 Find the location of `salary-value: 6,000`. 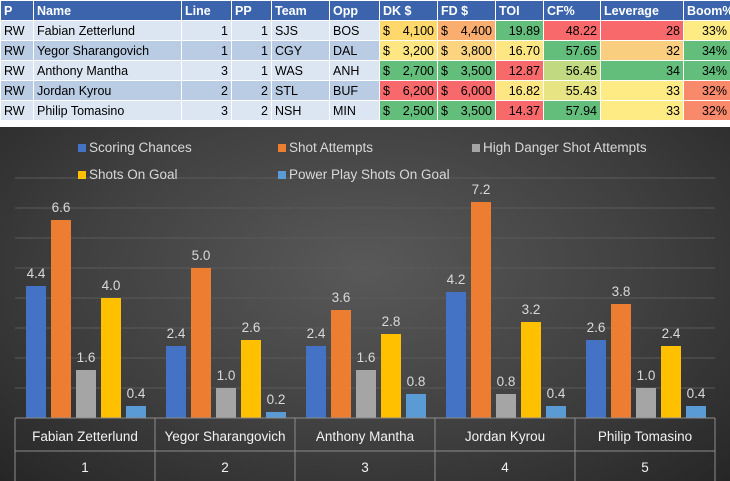

salary-value: 6,000 is located at coordinates (476, 90).